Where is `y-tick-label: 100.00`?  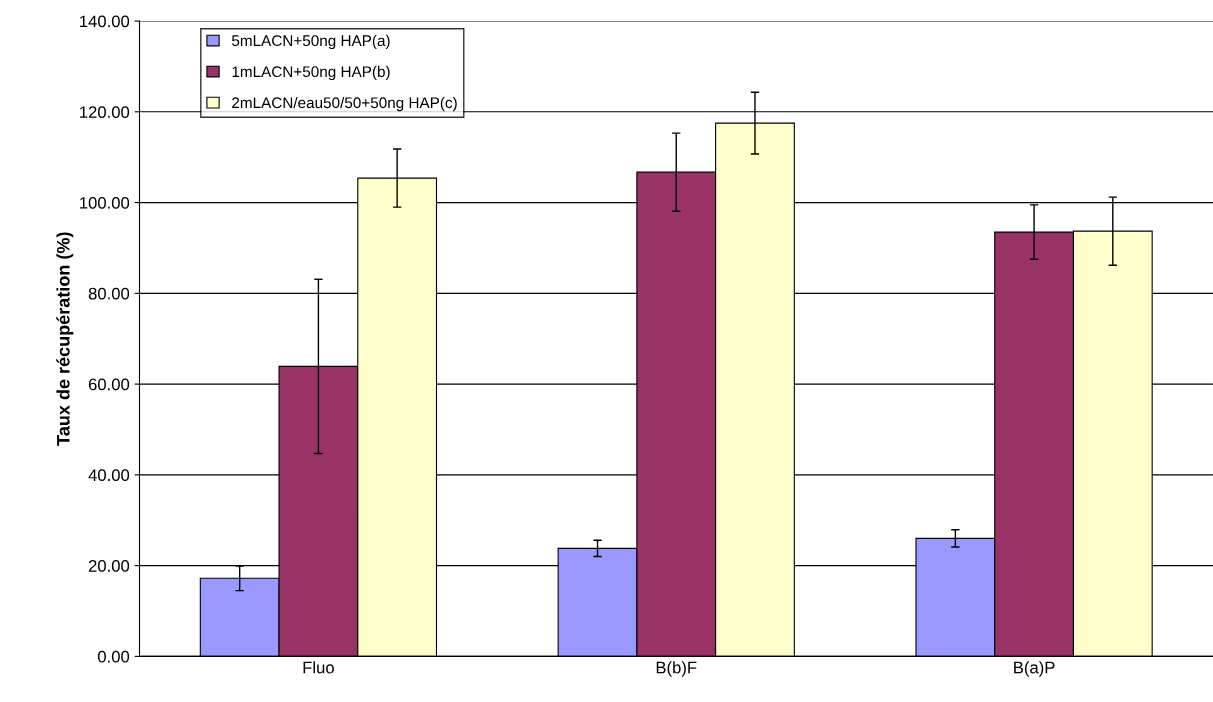
y-tick-label: 100.00 is located at coordinates (105, 202).